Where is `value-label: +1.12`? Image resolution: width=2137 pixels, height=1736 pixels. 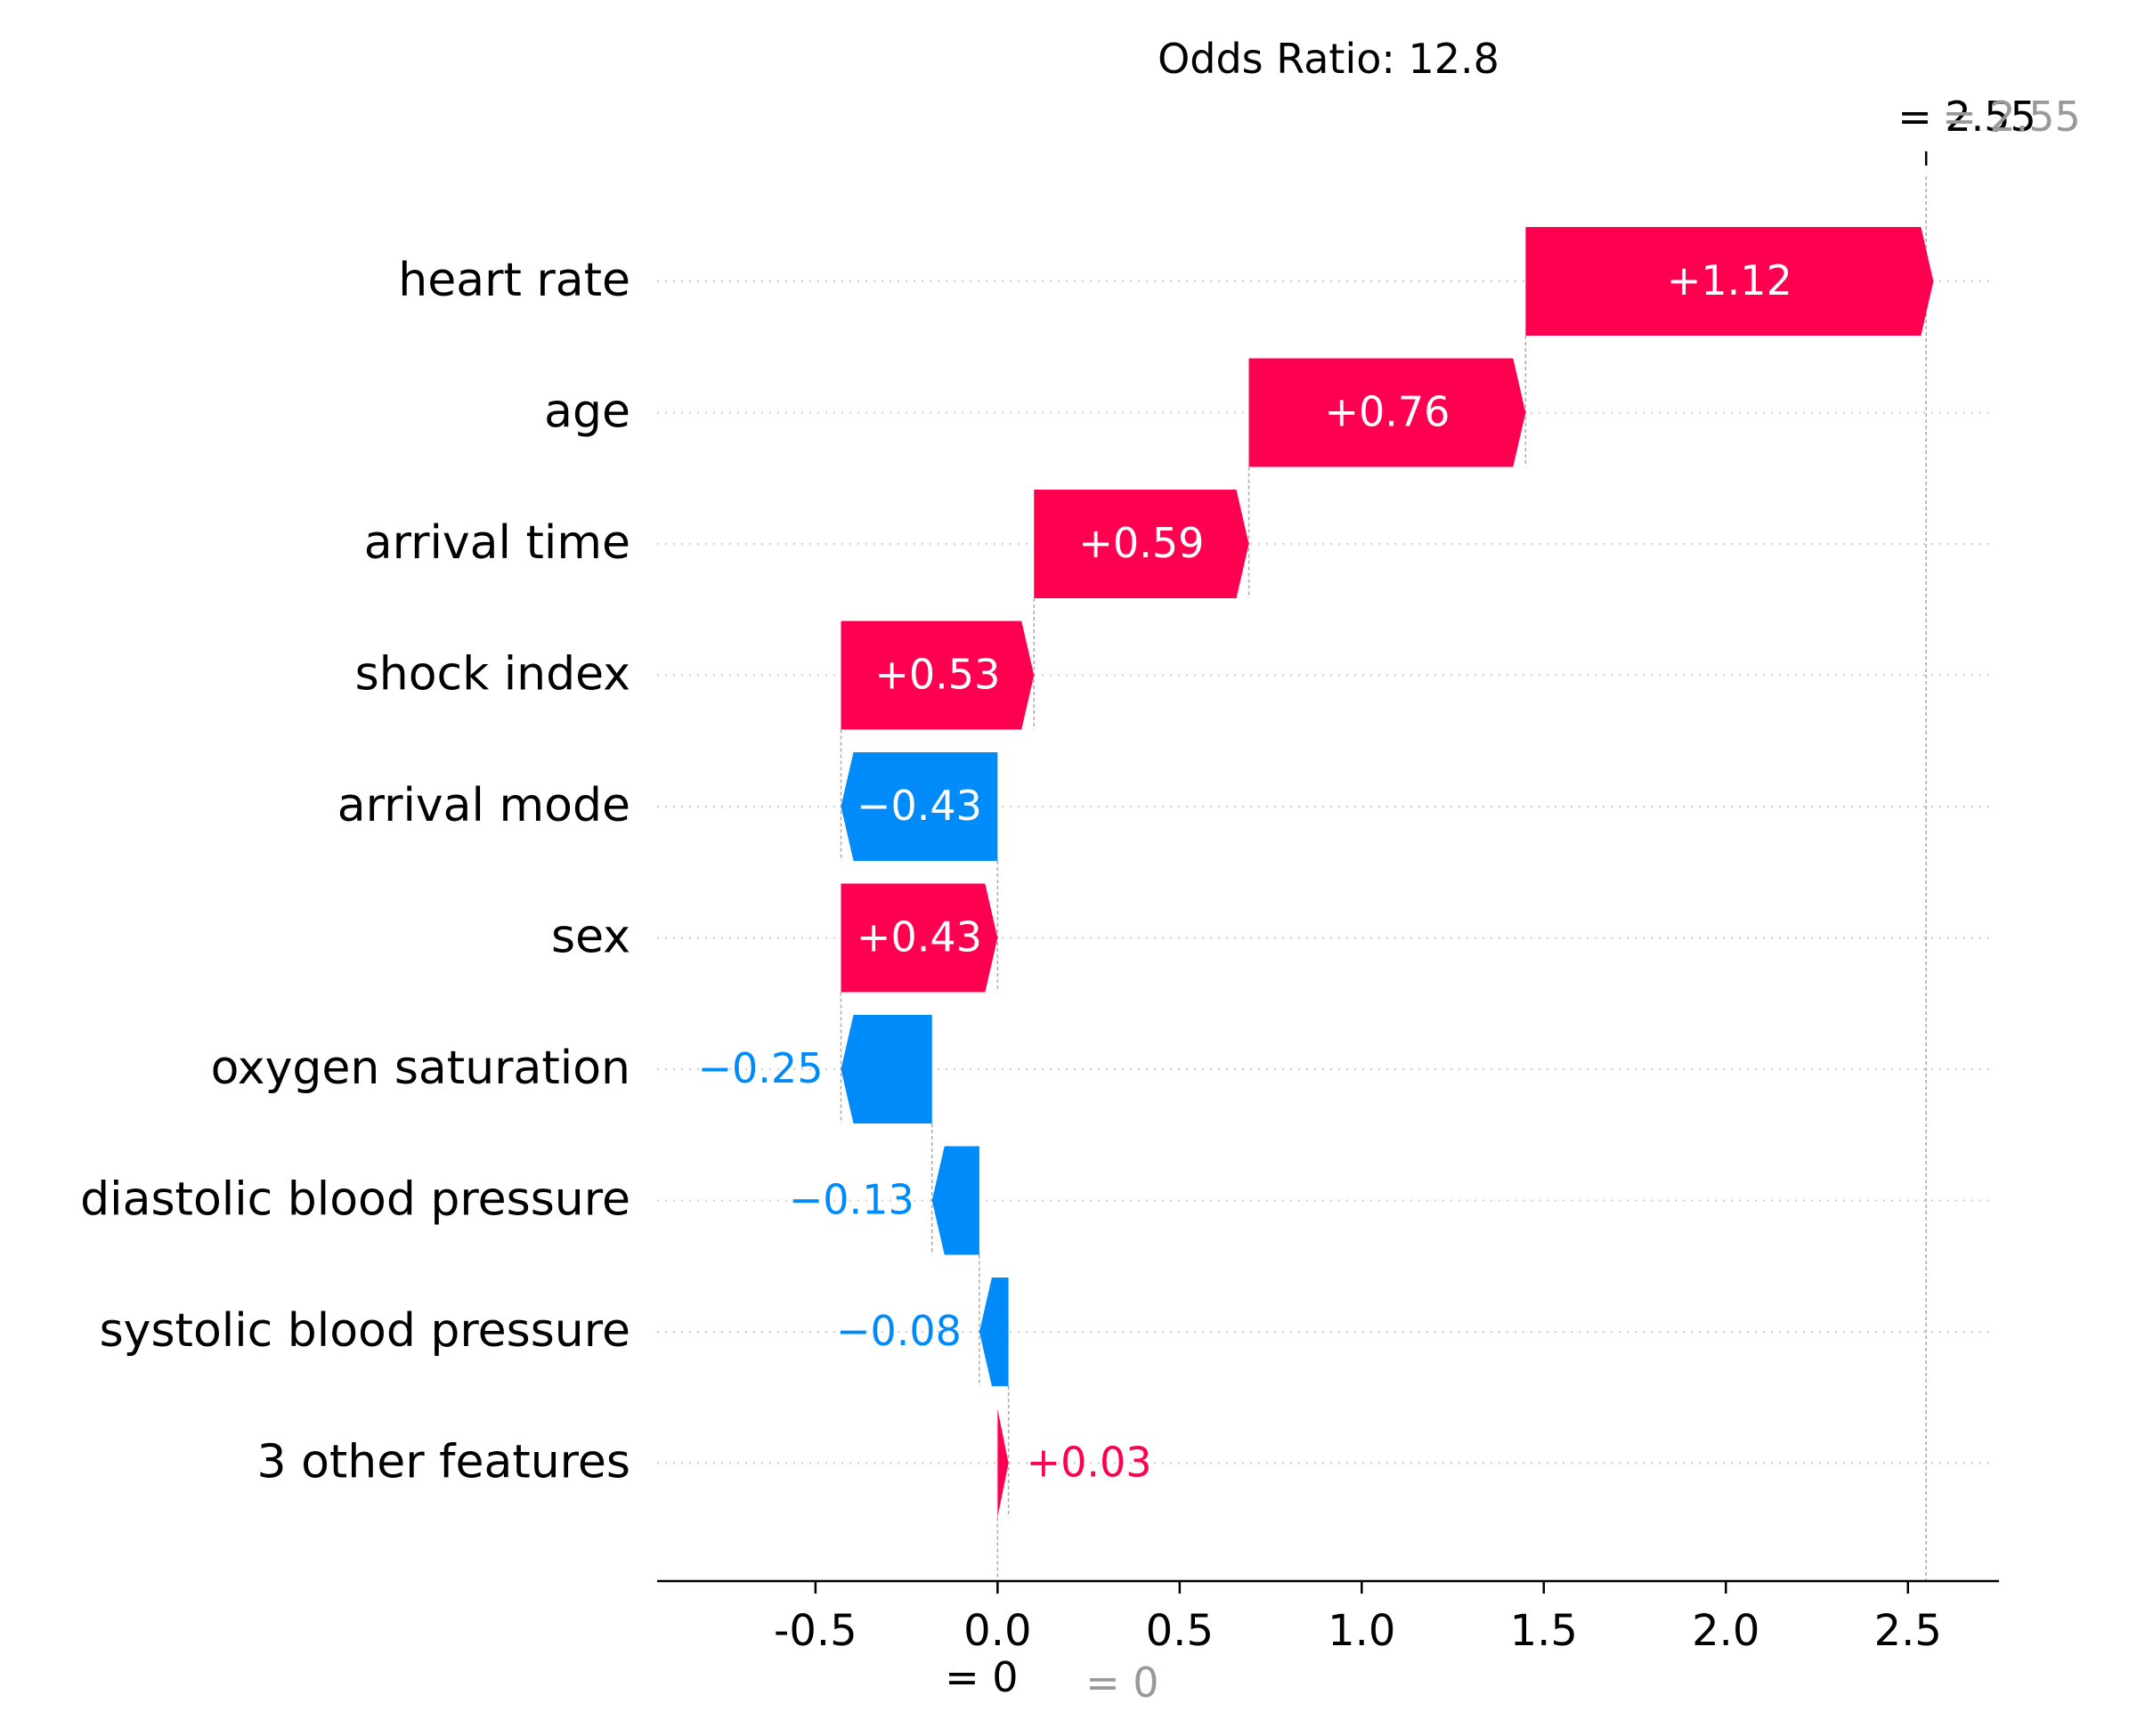
value-label: +1.12 is located at coordinates (1729, 280).